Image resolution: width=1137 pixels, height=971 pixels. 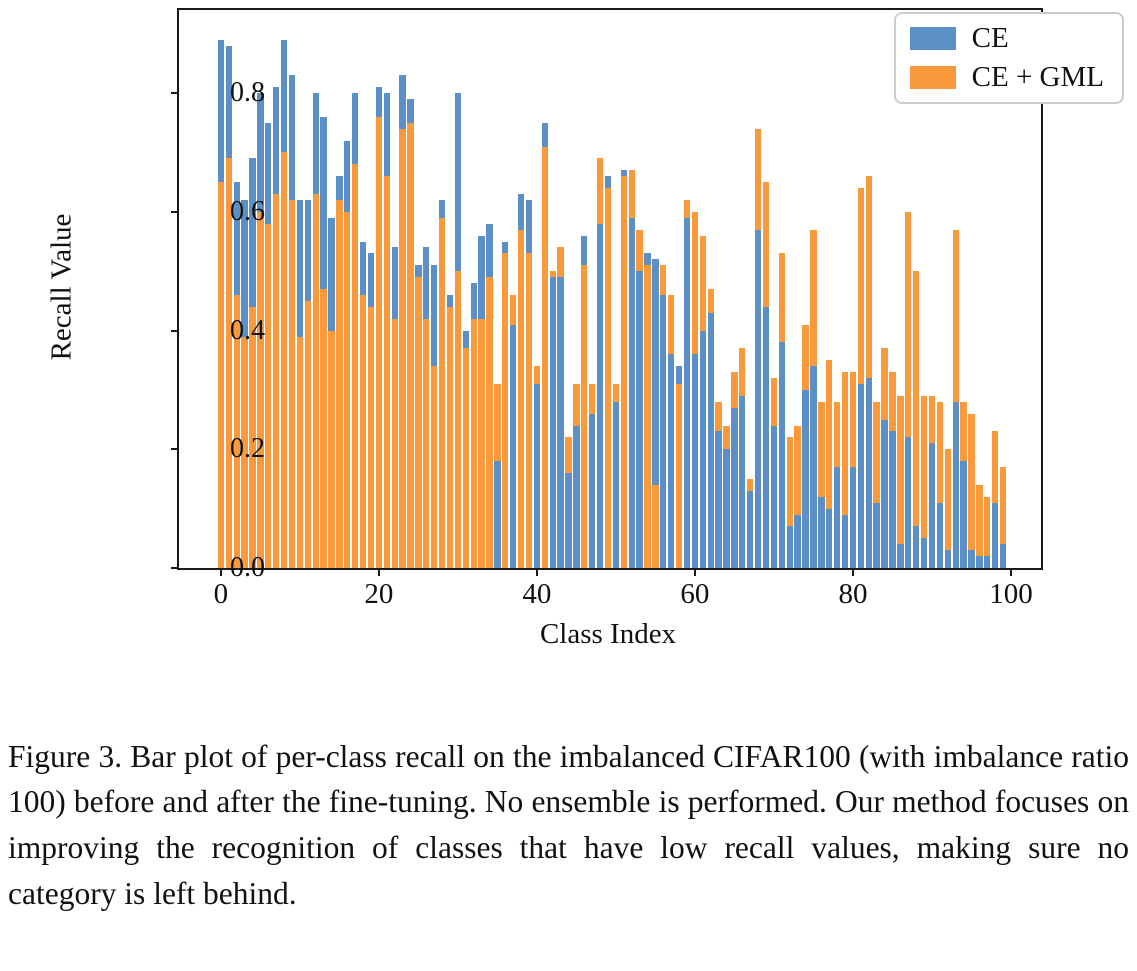 What do you see at coordinates (695, 594) in the screenshot?
I see `x-tick-label: 60` at bounding box center [695, 594].